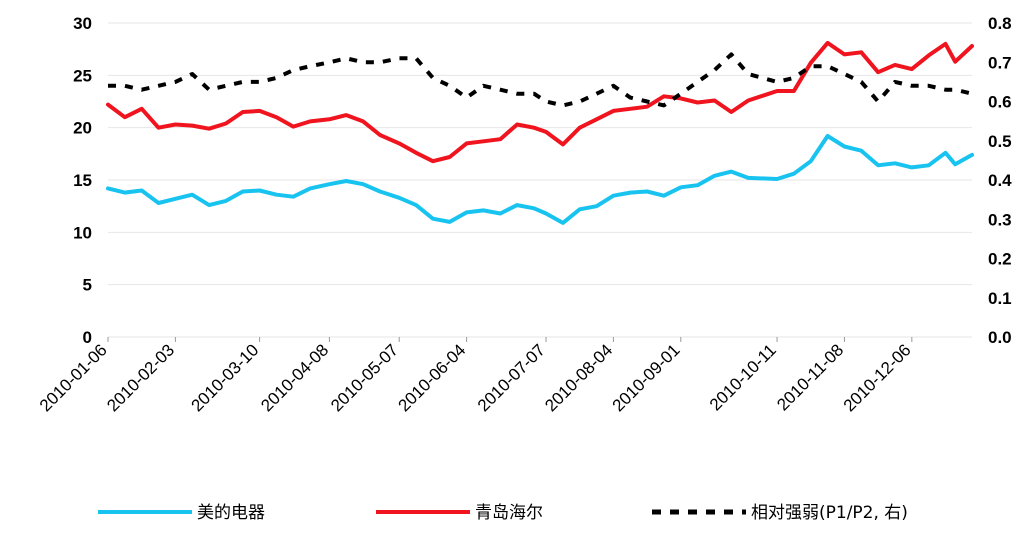 This screenshot has width=1035, height=534. I want to click on legend-item-1: 青岛海尔, so click(459, 513).